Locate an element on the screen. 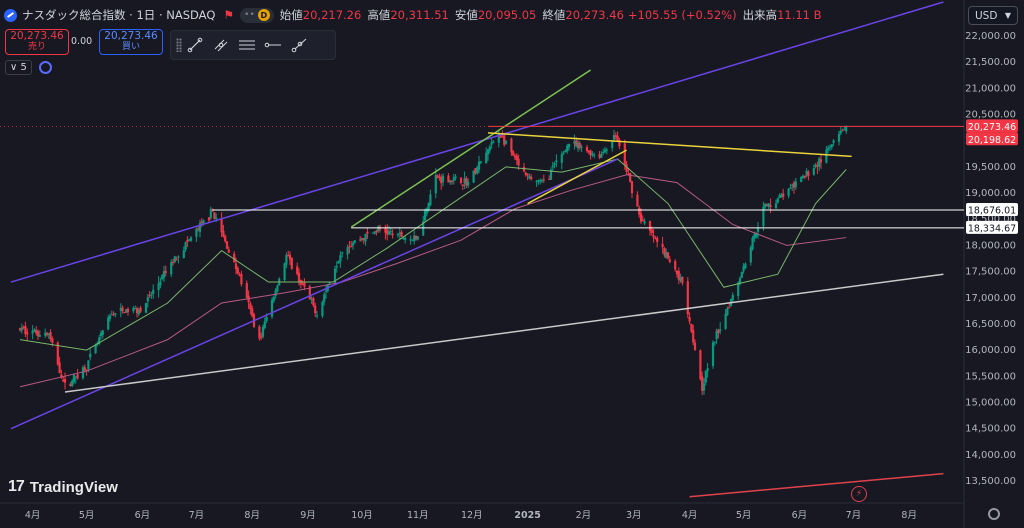 This screenshot has width=1024, height=528. ray-tool-icon is located at coordinates (299, 45).